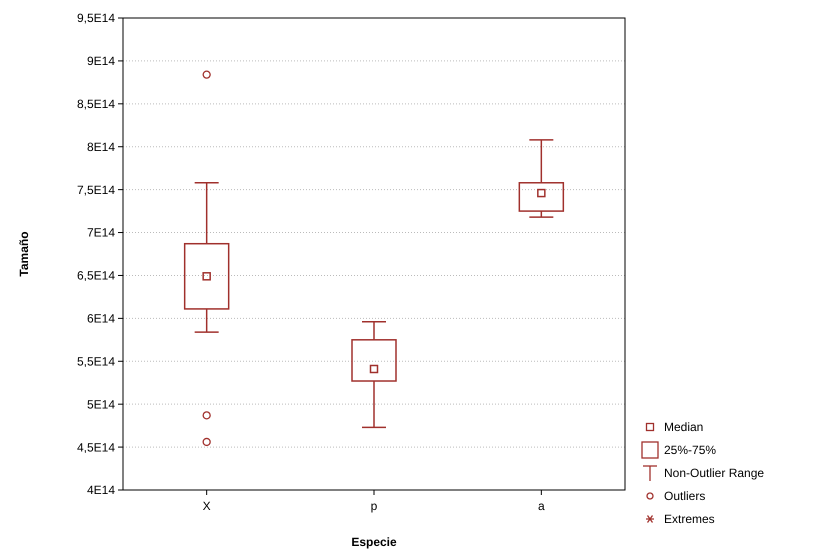 The width and height of the screenshot is (833, 556). I want to click on text: 25%-75%, so click(690, 450).